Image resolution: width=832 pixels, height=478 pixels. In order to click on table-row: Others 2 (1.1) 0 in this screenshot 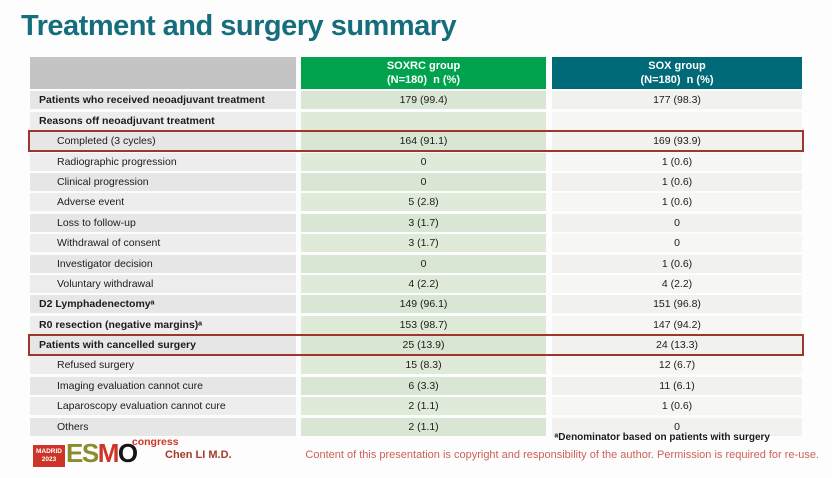, I will do `click(416, 426)`.